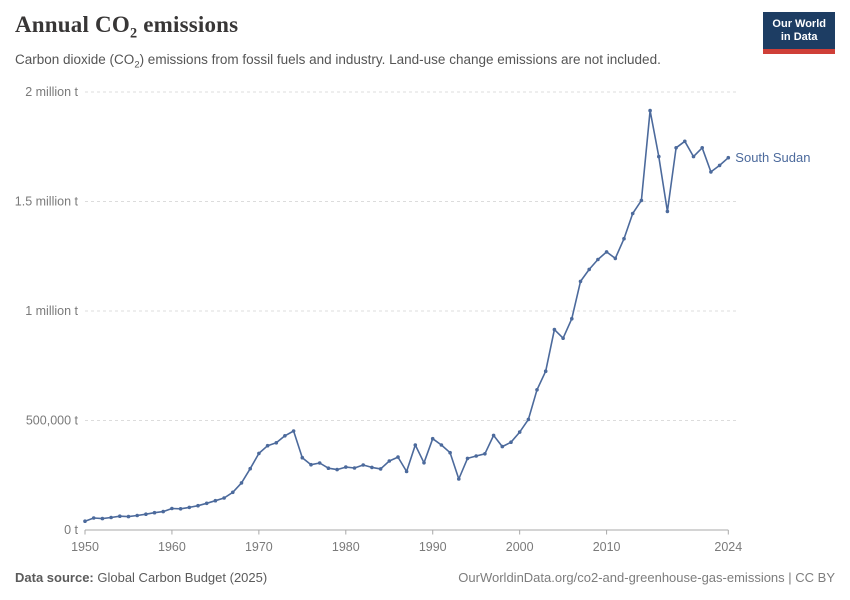 This screenshot has width=850, height=600. Describe the element at coordinates (259, 547) in the screenshot. I see `x-tick-label: 1970` at that location.